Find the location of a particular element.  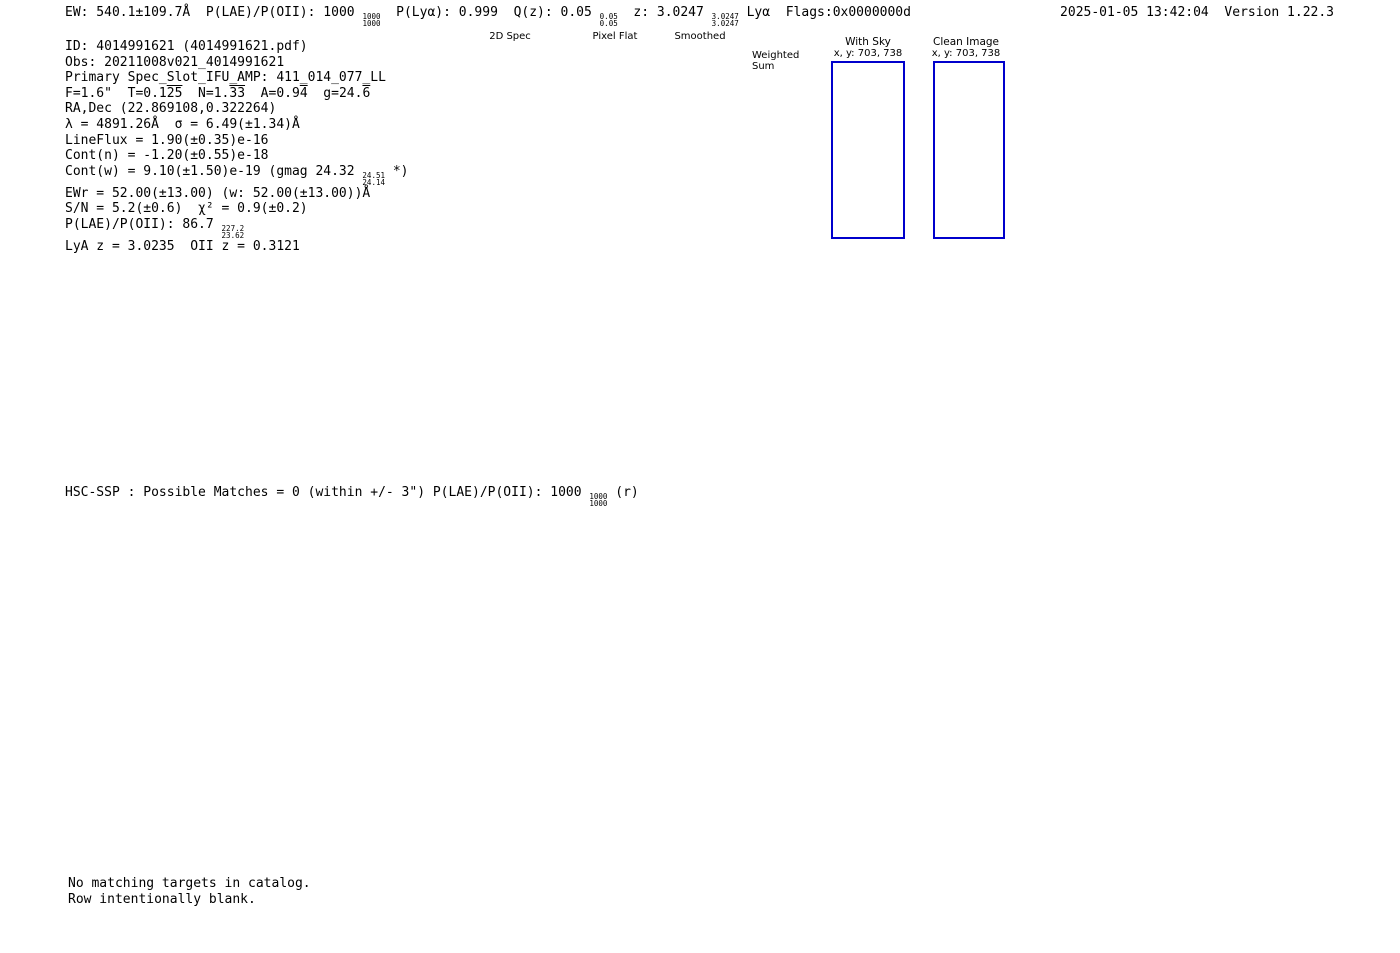

weighted-sum-label: Weighted Sum is located at coordinates (776, 61).